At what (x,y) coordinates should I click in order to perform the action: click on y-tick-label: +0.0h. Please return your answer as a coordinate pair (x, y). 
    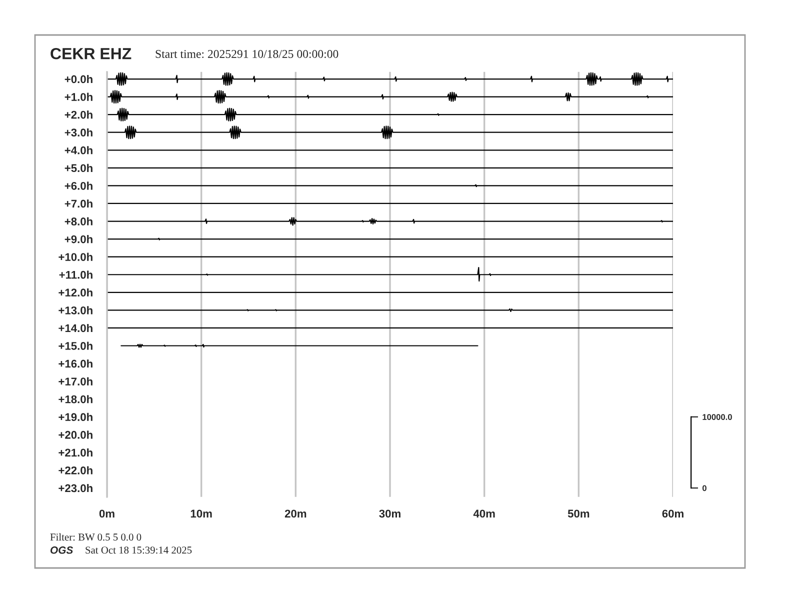
    Looking at the image, I should click on (78, 79).